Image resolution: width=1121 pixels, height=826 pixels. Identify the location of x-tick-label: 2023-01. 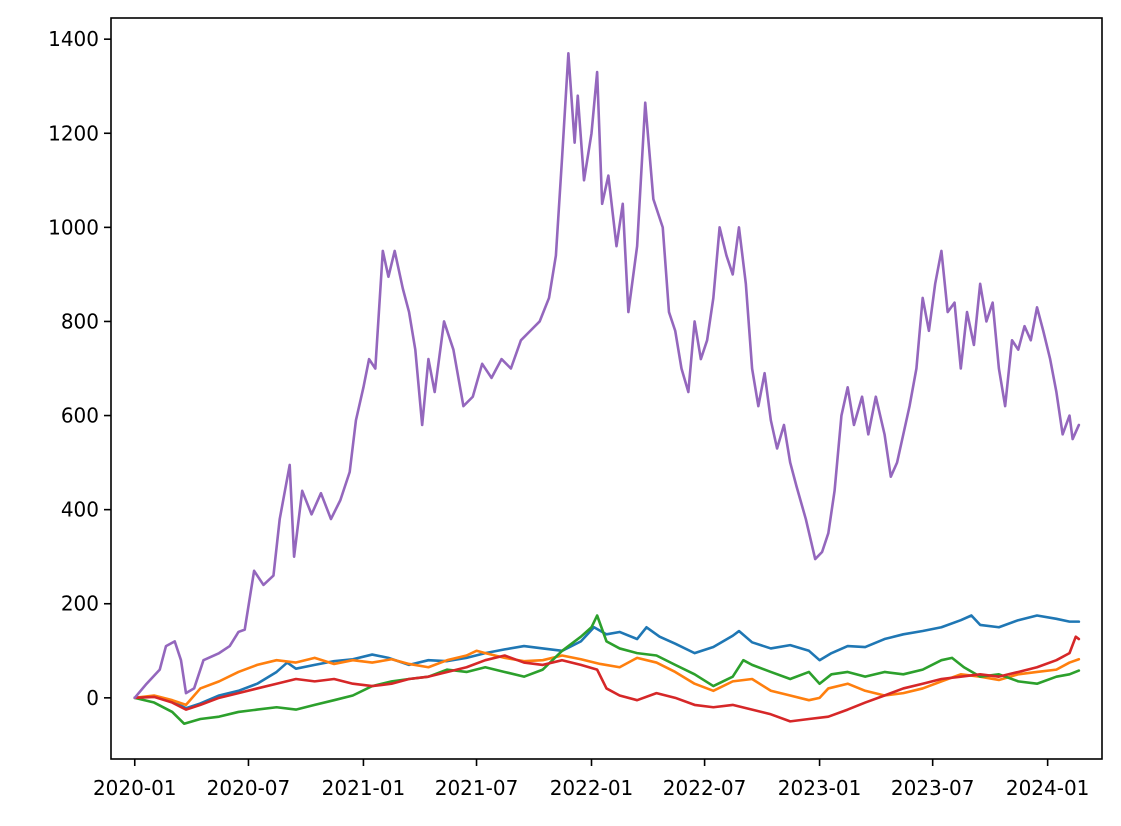
(820, 788).